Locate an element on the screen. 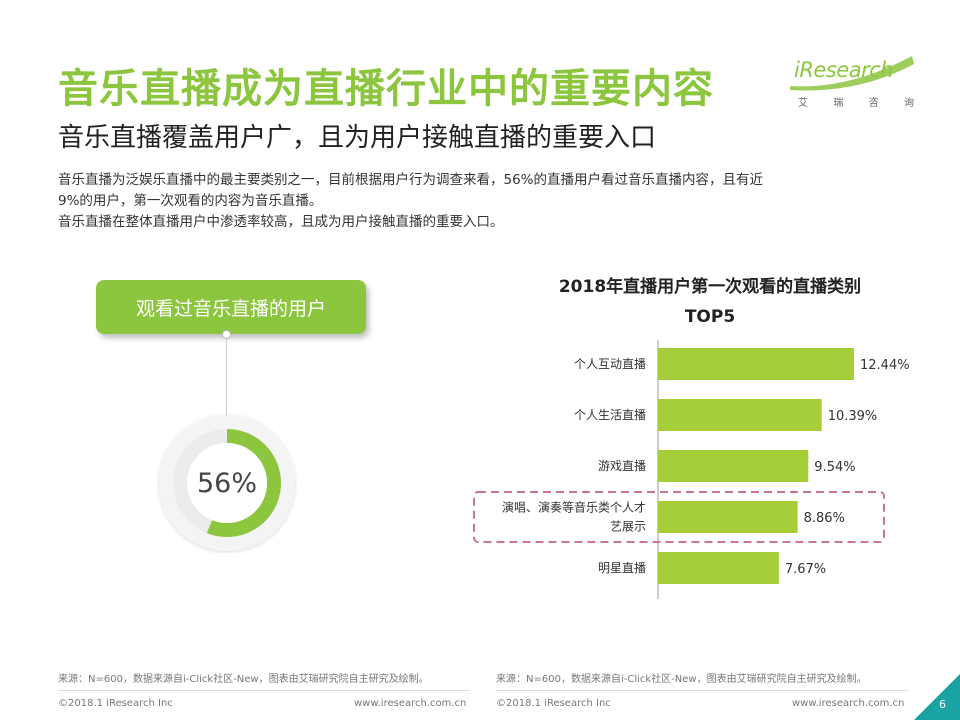  copyright-left: ©2018.1 iResearch Inc is located at coordinates (115, 703).